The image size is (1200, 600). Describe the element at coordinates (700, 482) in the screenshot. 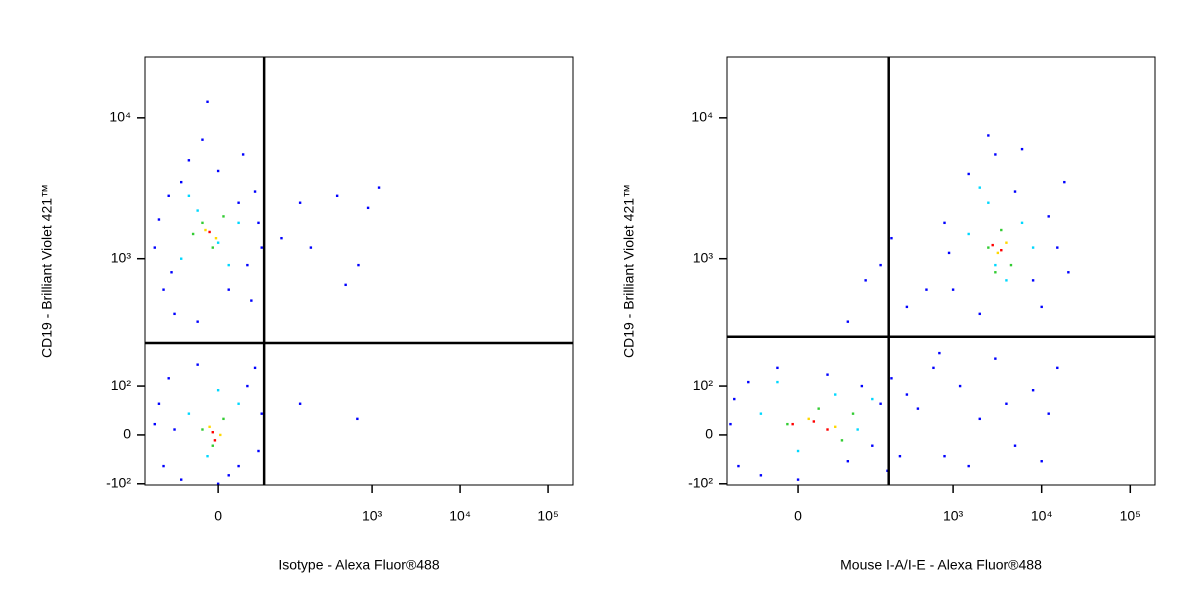

I see `y-tick-label: -10²` at that location.